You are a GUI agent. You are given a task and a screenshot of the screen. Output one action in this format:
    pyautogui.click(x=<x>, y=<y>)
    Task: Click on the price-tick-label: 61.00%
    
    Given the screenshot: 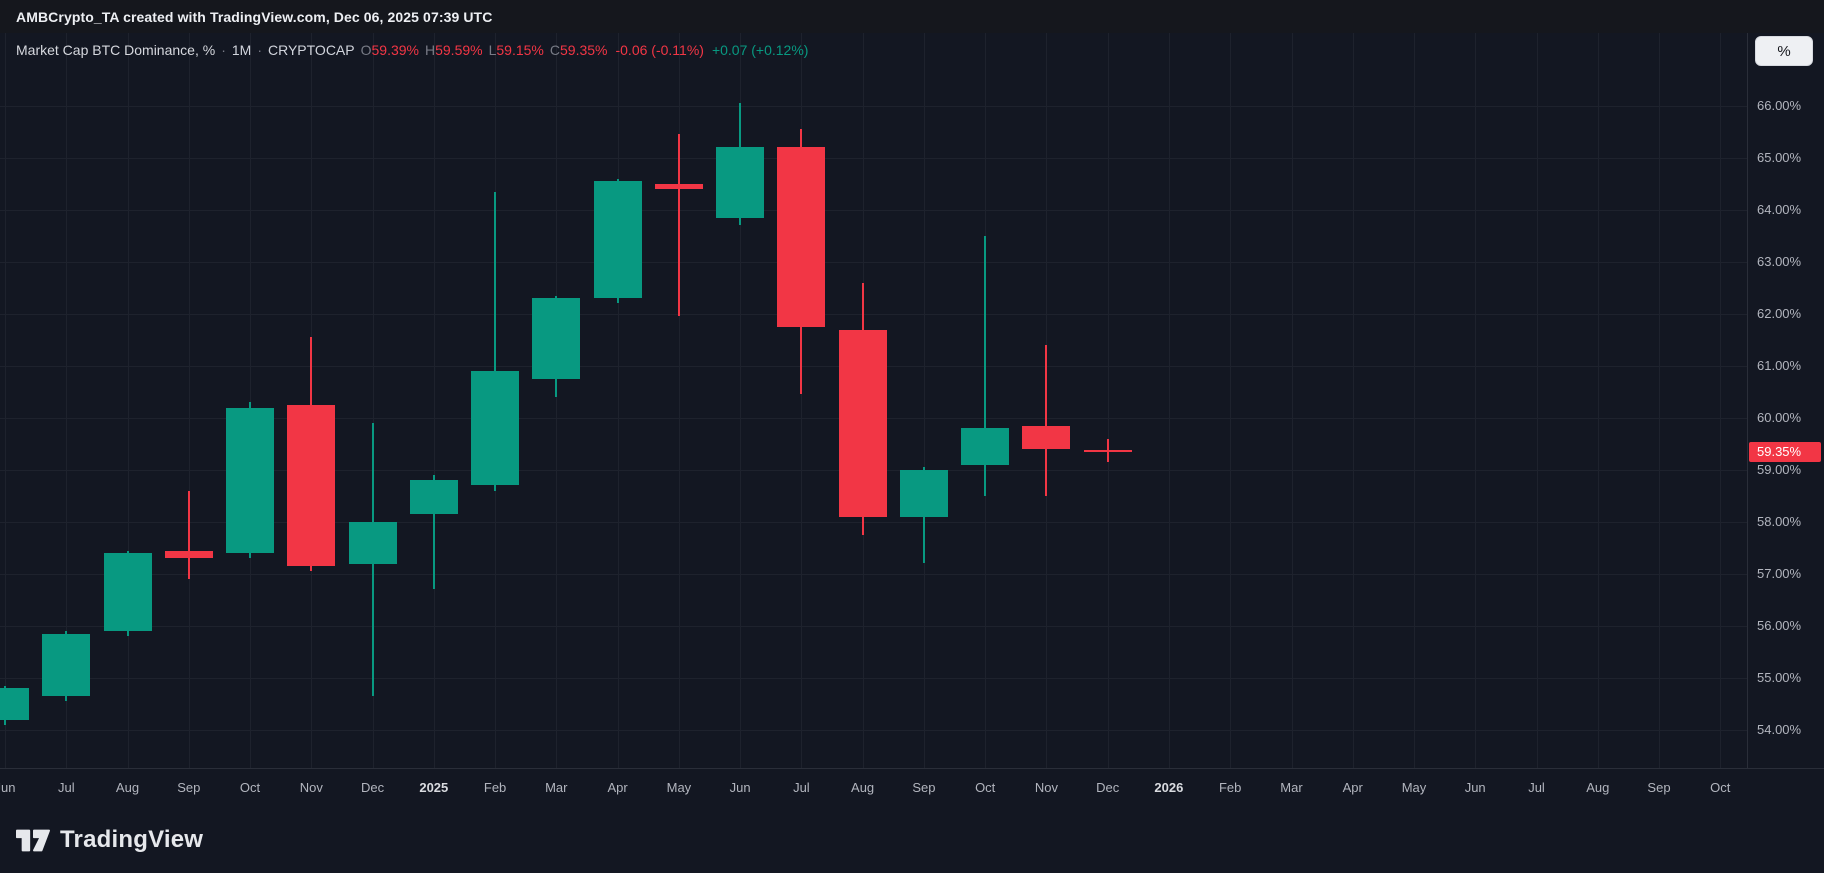 What is the action you would take?
    pyautogui.click(x=1779, y=365)
    